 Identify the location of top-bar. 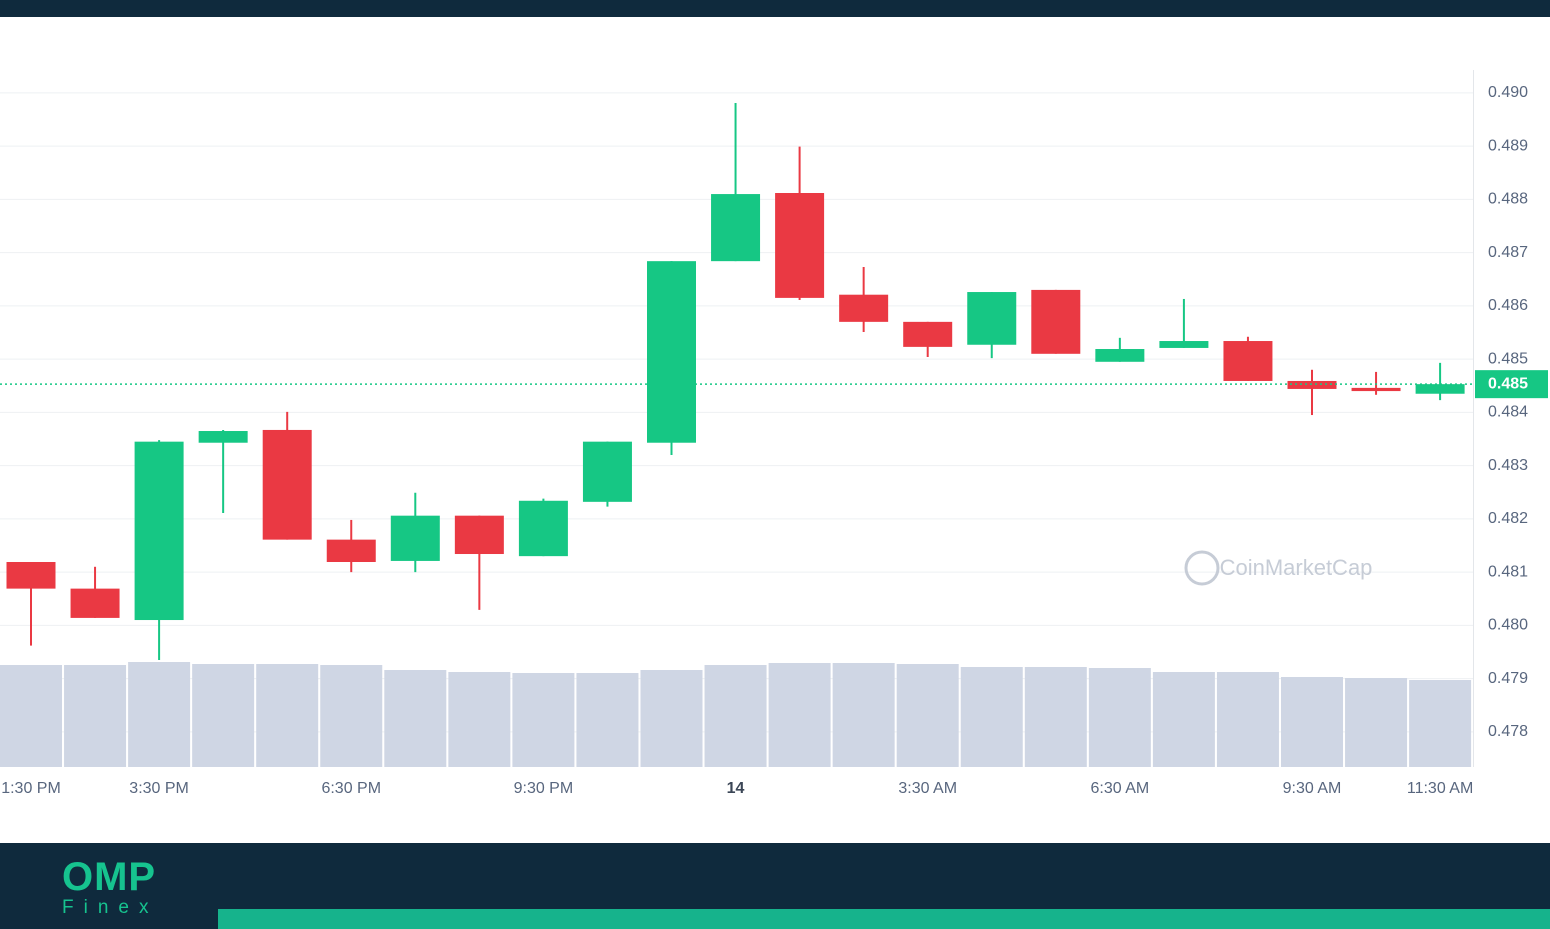
(775, 8).